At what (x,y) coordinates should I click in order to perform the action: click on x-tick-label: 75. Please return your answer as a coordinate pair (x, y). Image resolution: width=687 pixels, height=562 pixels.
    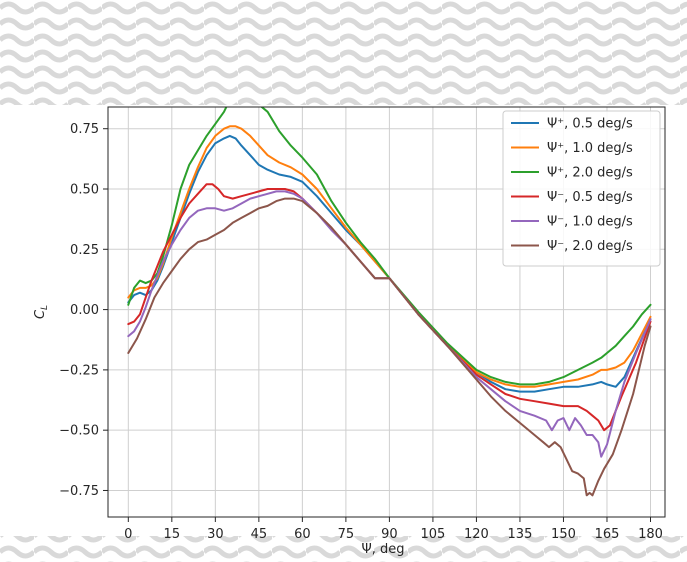
    Looking at the image, I should click on (346, 534).